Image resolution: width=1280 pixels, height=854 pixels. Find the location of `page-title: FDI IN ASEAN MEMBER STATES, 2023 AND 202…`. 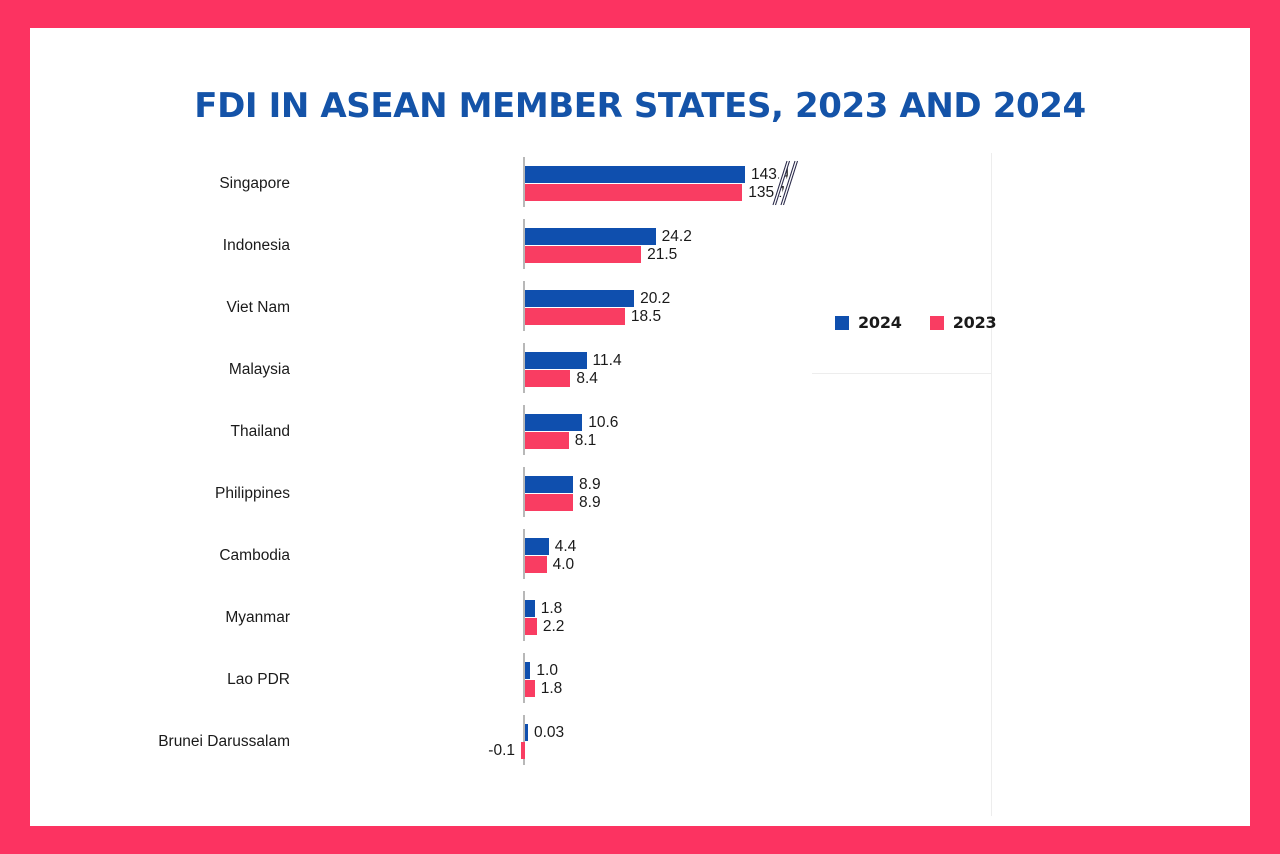

page-title: FDI IN ASEAN MEMBER STATES, 2023 AND 202… is located at coordinates (640, 106).